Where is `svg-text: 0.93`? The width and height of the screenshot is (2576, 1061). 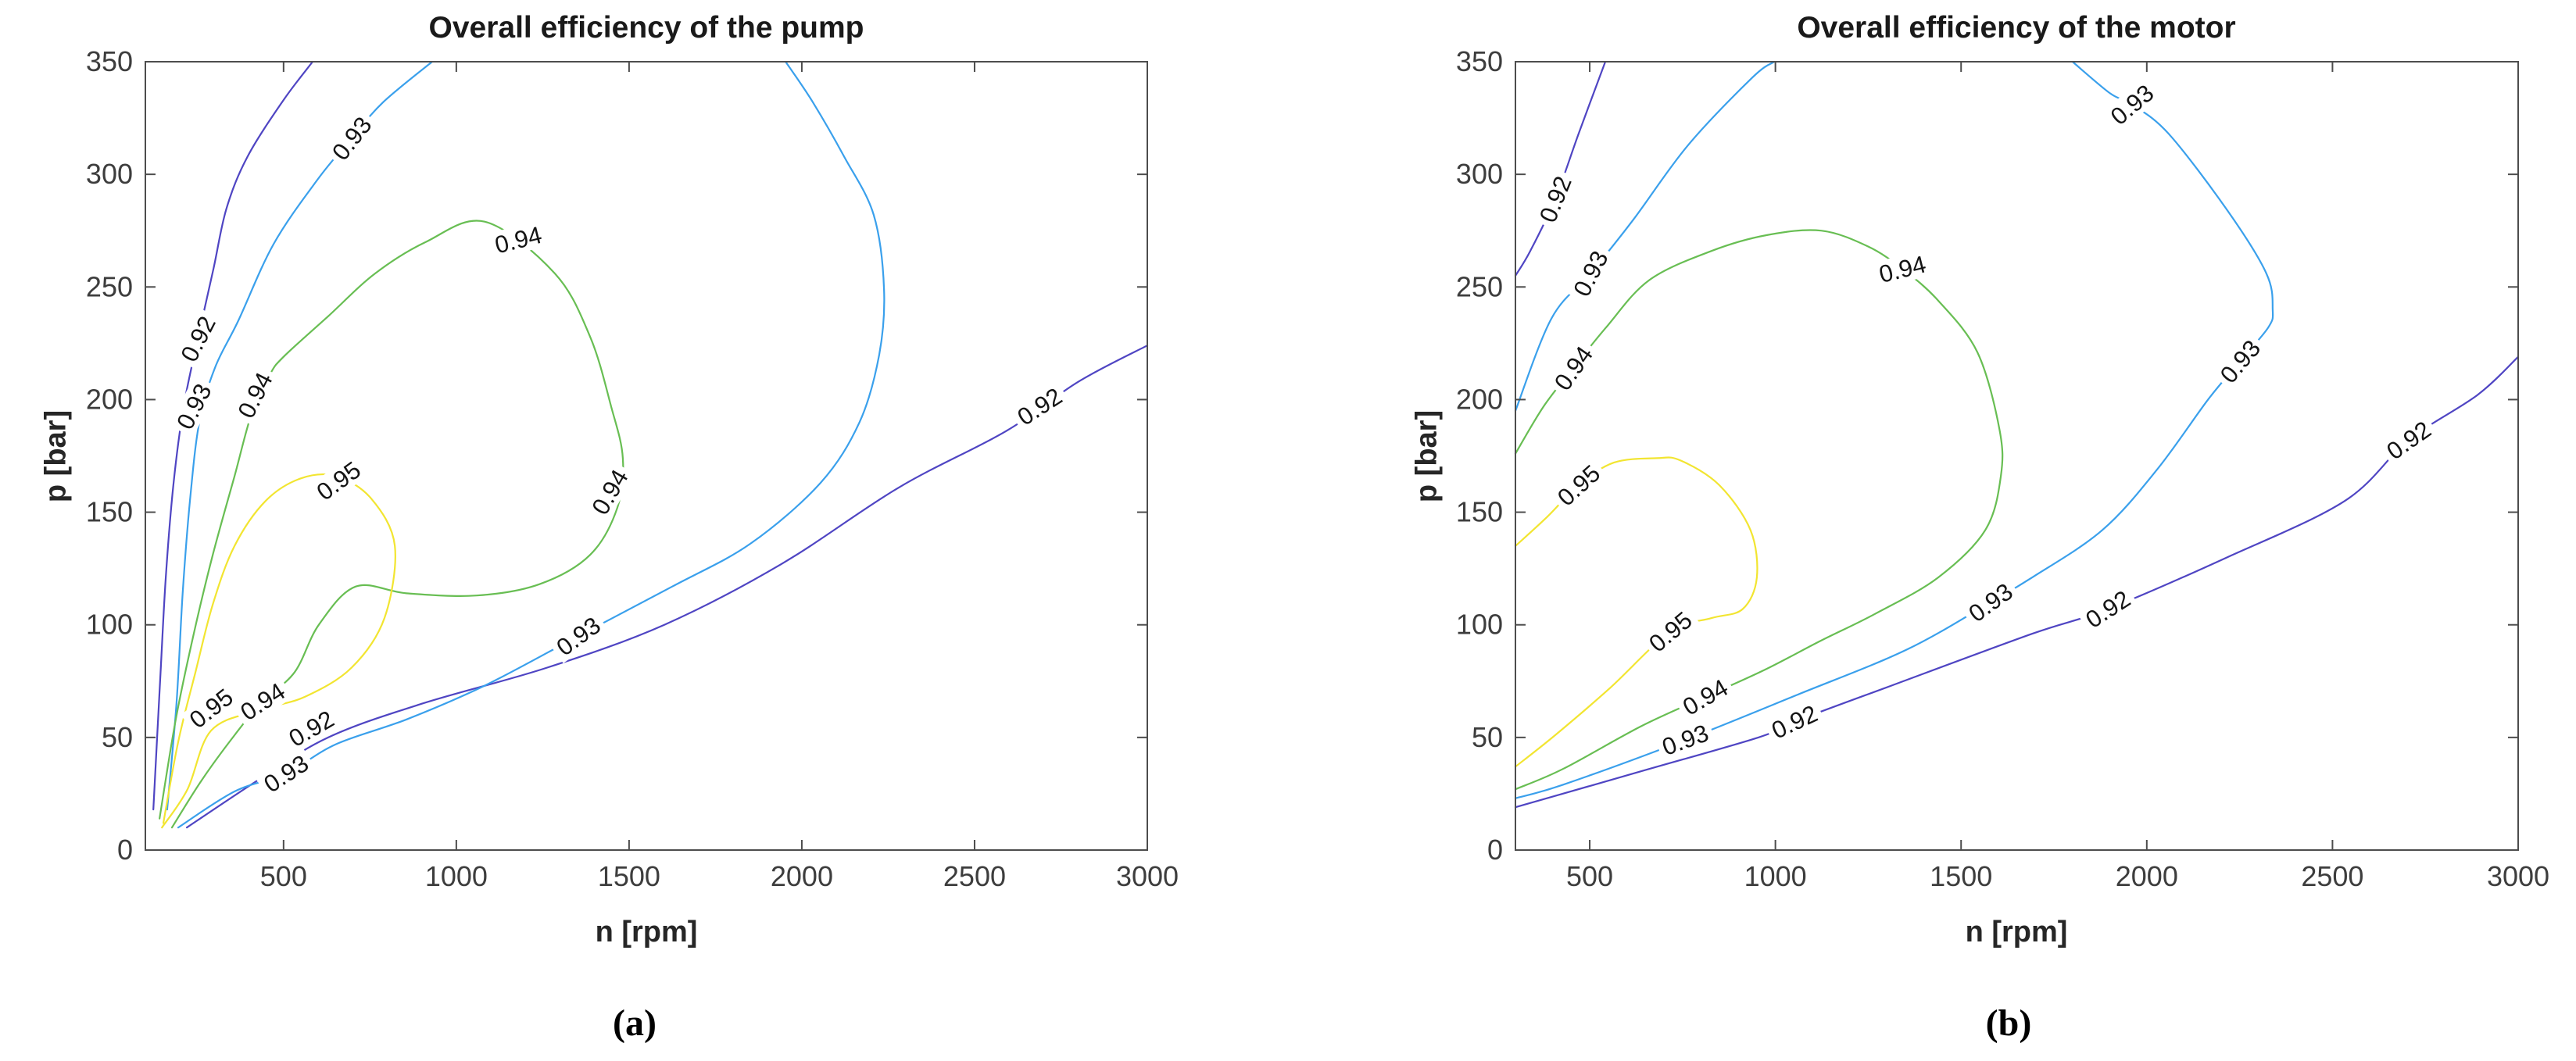
svg-text: 0.93 is located at coordinates (1685, 740).